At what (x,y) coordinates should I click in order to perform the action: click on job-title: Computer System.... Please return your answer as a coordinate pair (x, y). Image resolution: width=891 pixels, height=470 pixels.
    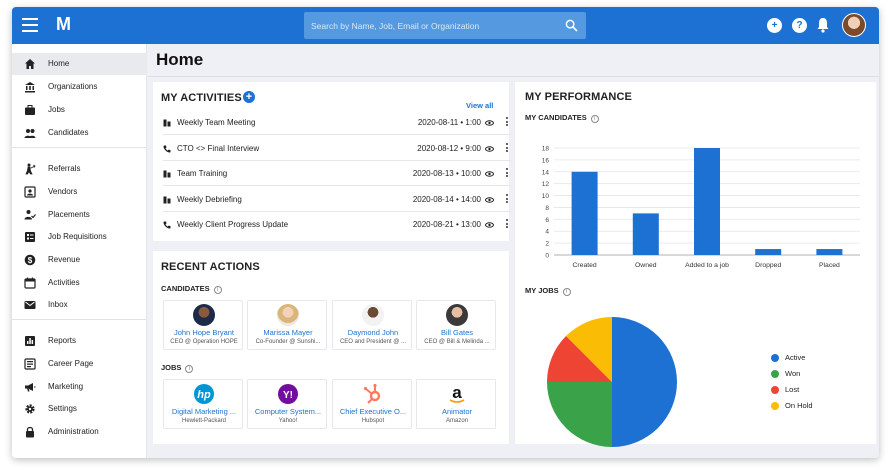
    Looking at the image, I should click on (288, 411).